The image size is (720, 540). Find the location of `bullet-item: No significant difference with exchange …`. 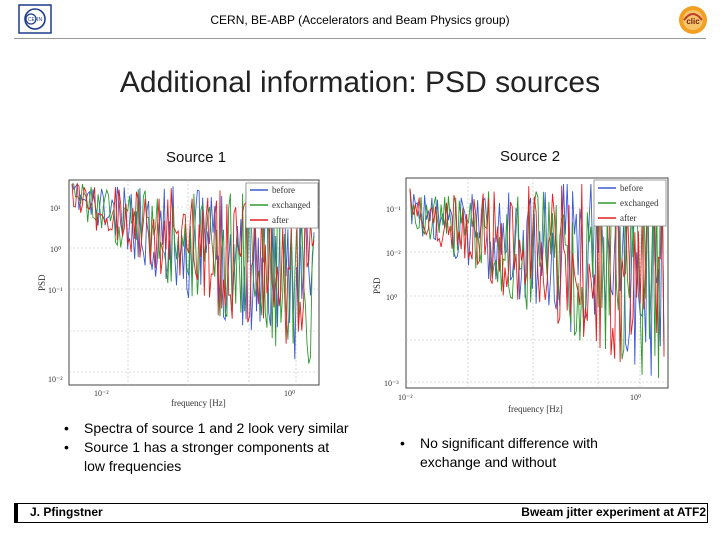

bullet-item: No significant difference with exchange … is located at coordinates (521, 453).